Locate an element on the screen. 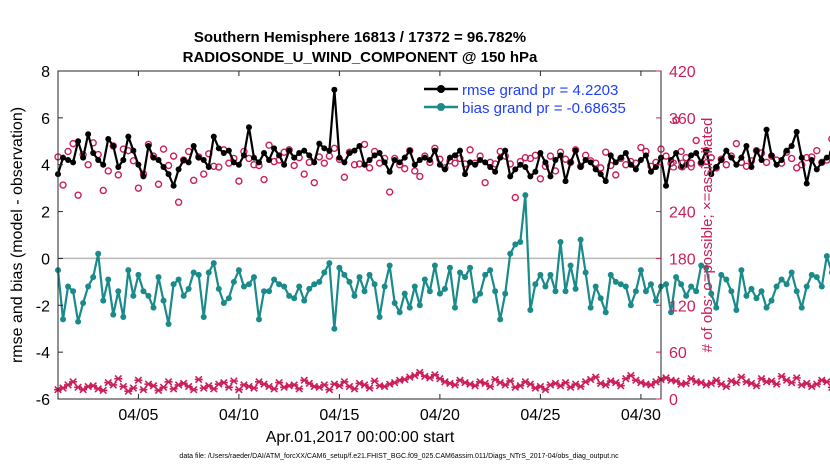  y-tick-label: 8 is located at coordinates (45, 72).